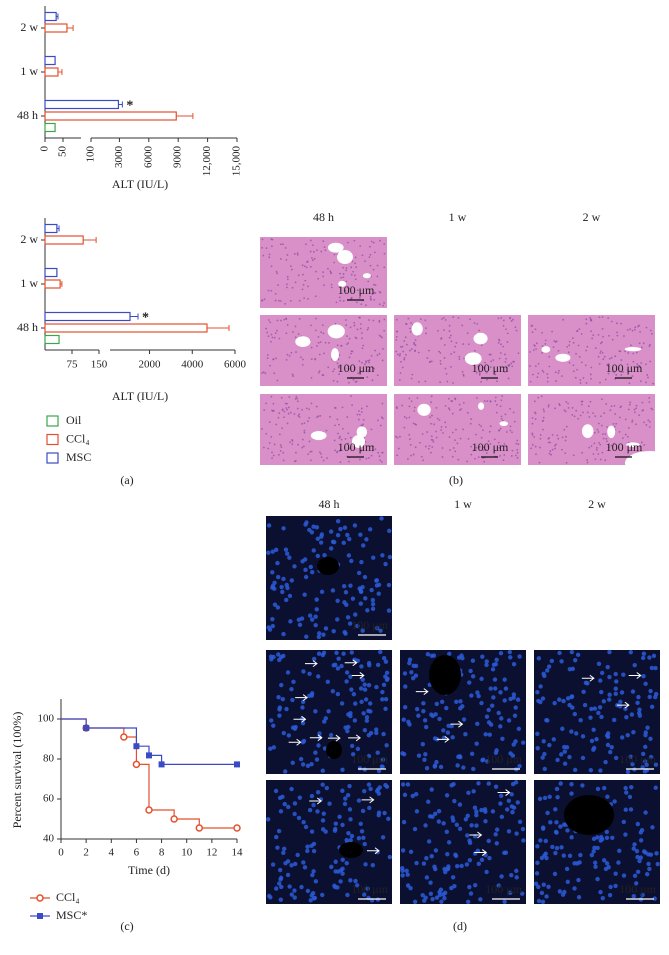 The height and width of the screenshot is (955, 669). I want to click on x-tick-label: 15,000, so click(237, 161).